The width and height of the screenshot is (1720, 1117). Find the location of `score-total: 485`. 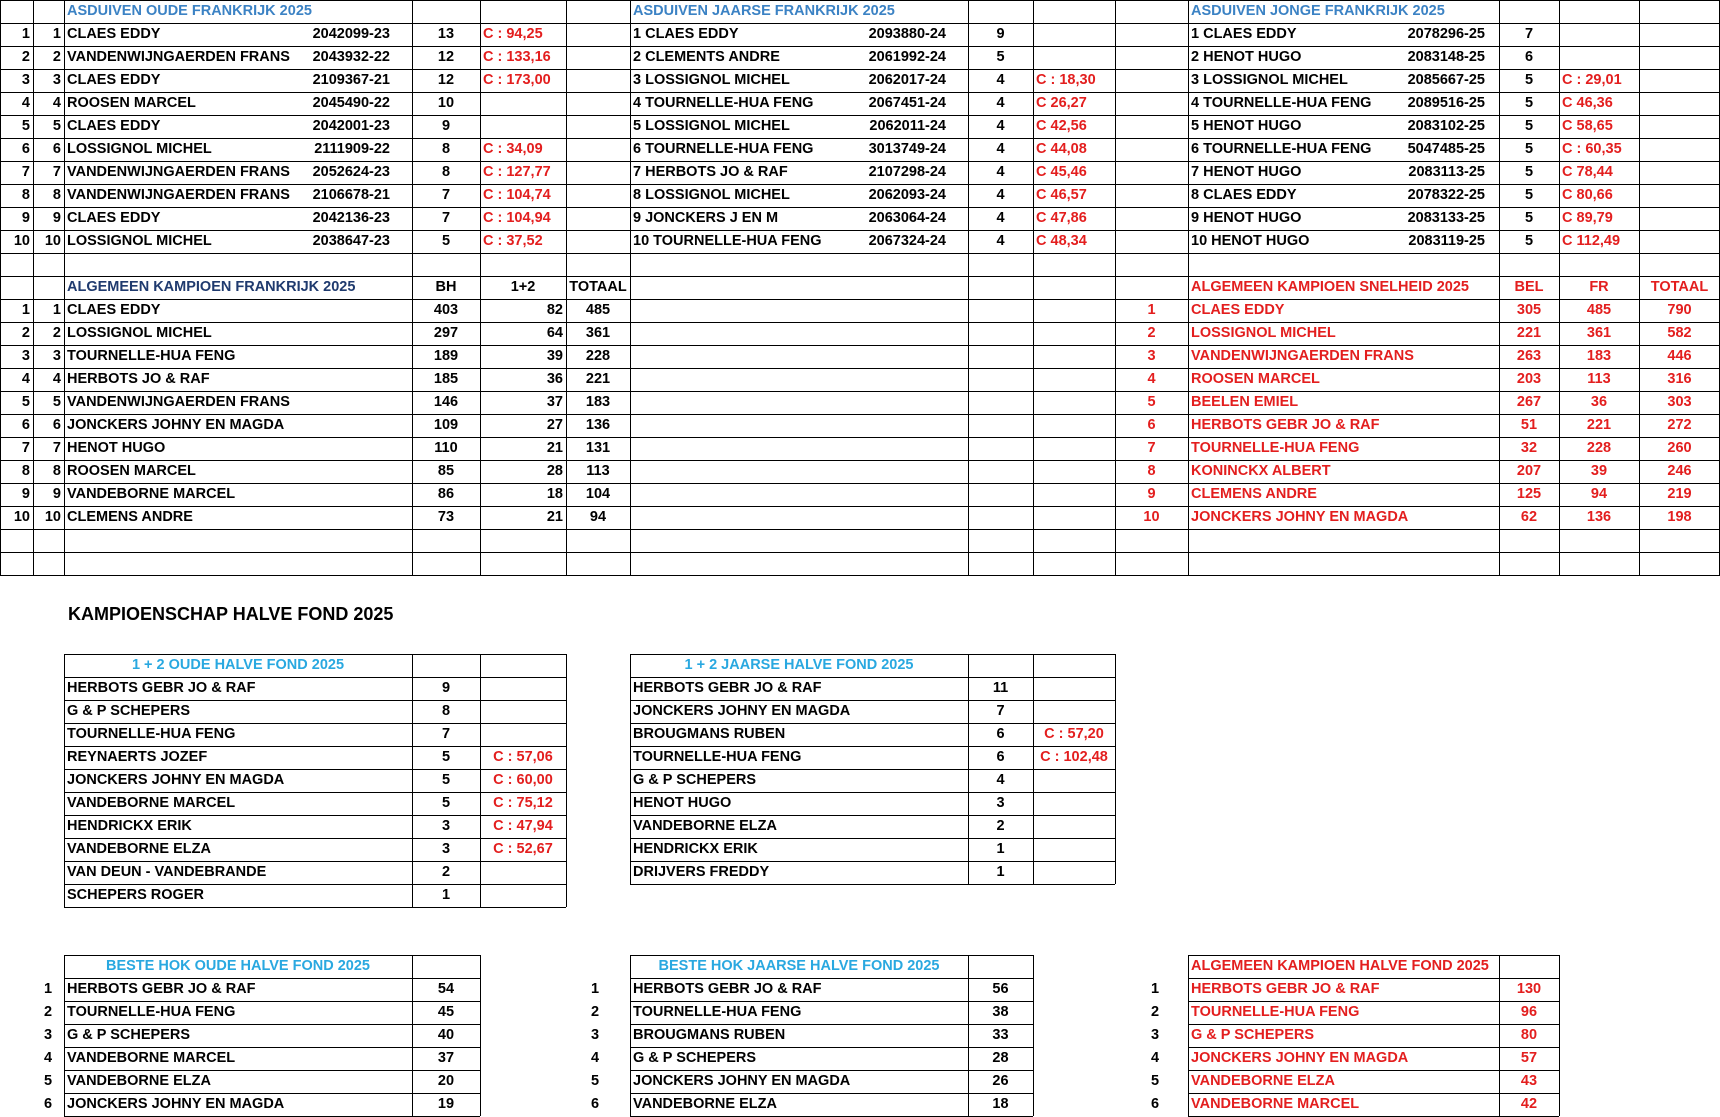

score-total: 485 is located at coordinates (598, 310).